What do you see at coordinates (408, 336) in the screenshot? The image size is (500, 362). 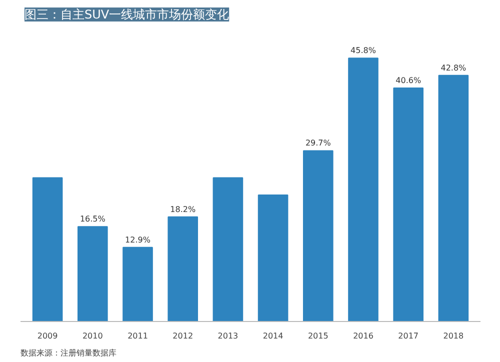 I see `x-tick-label: 2017` at bounding box center [408, 336].